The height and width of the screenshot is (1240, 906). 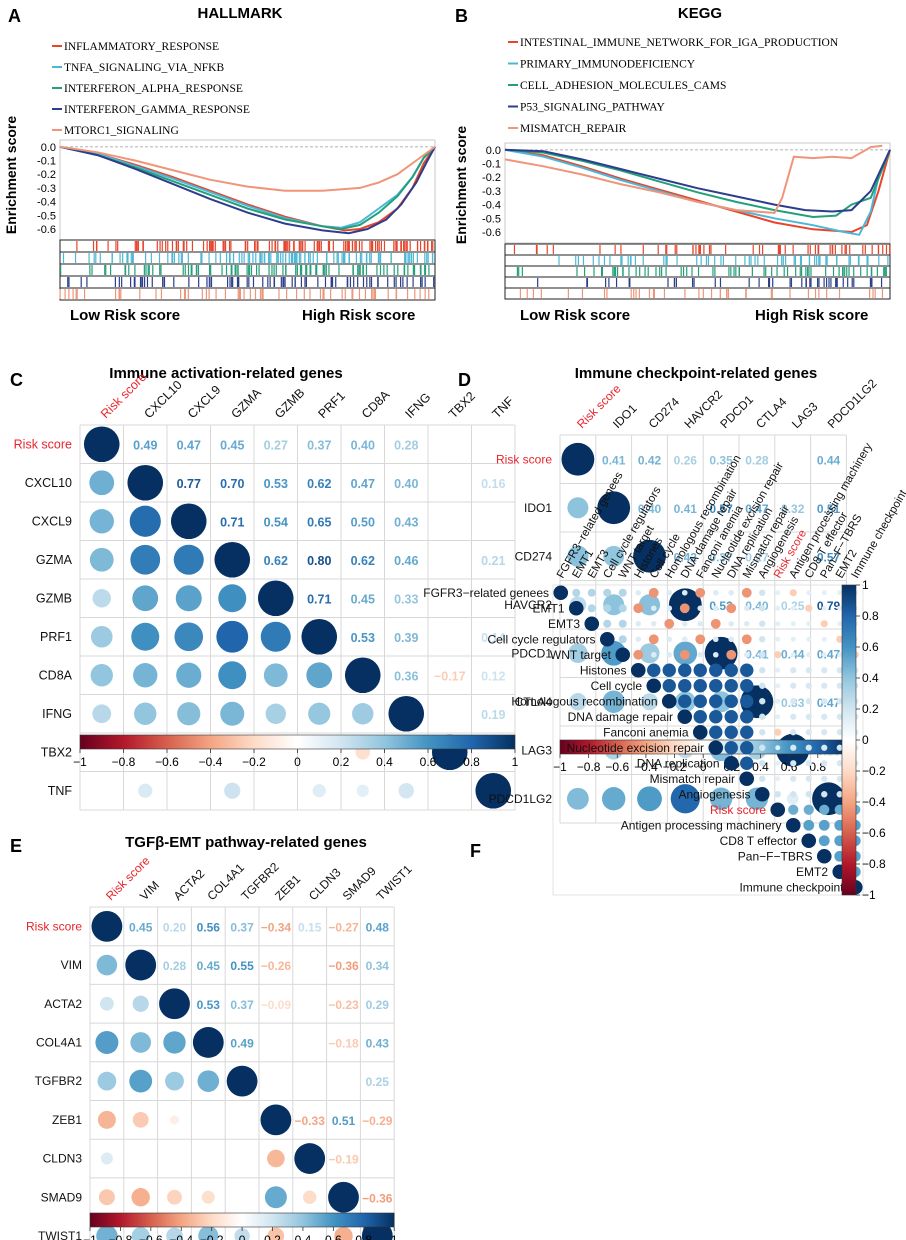 What do you see at coordinates (141, 47) in the screenshot?
I see `legend-label: INFLAMMATORY_RESPONSE` at bounding box center [141, 47].